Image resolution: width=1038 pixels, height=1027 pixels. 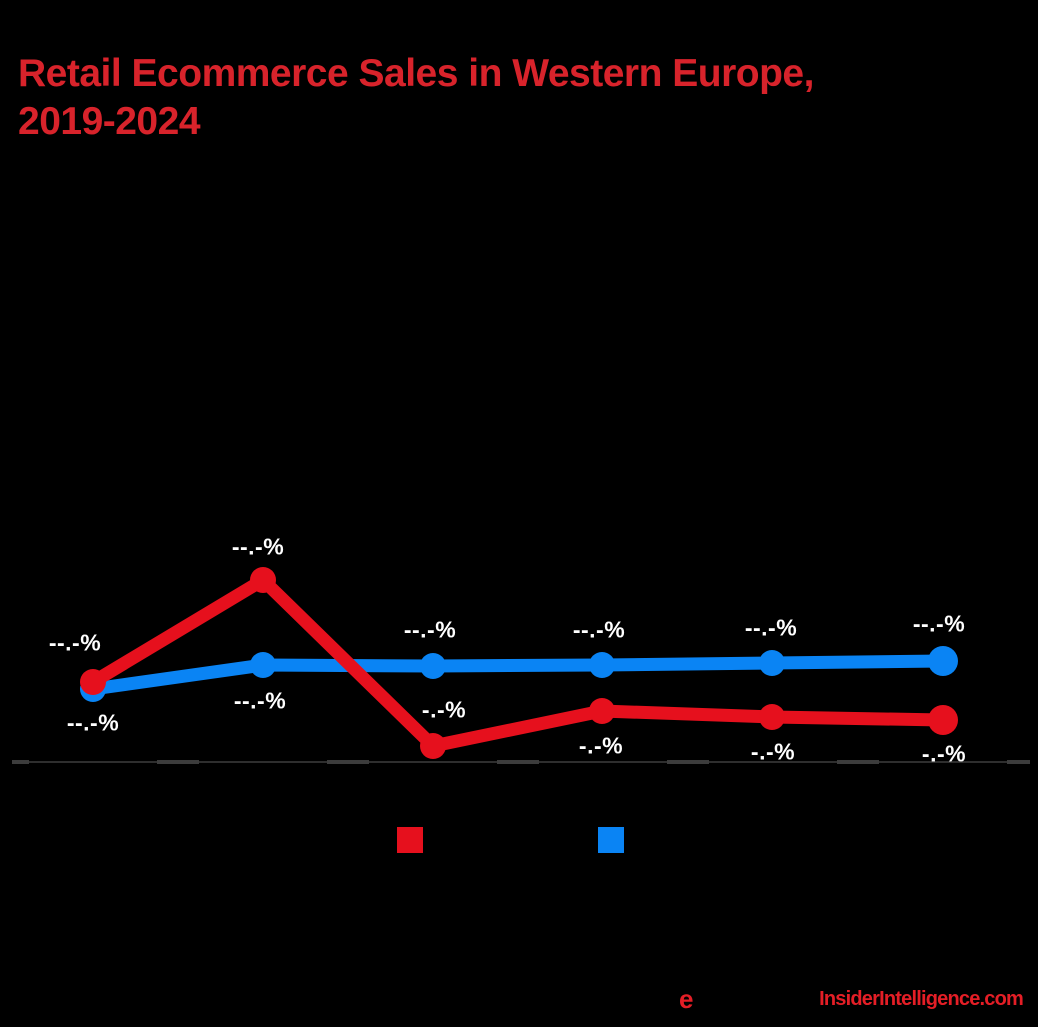 What do you see at coordinates (410, 840) in the screenshot?
I see `legend-swatch-red` at bounding box center [410, 840].